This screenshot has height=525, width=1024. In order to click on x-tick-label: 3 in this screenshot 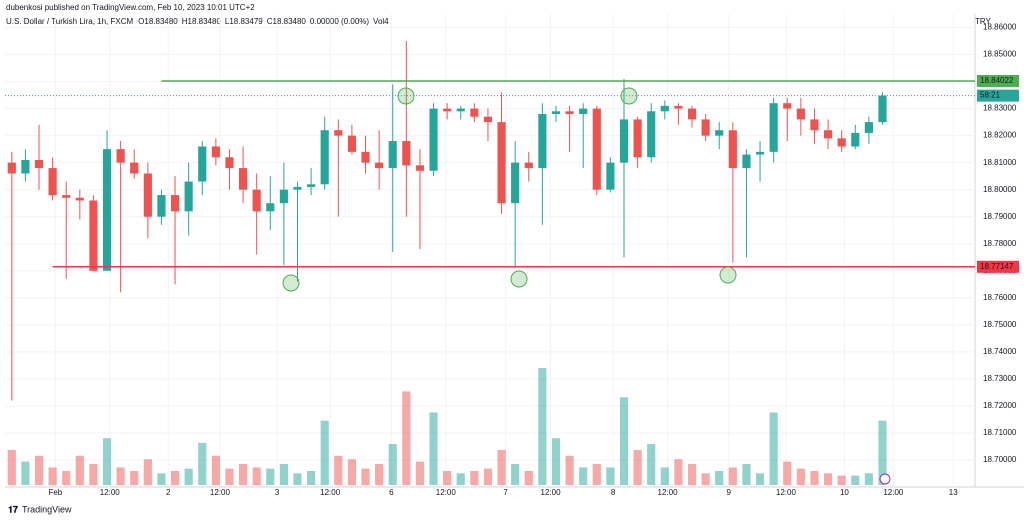, I will do `click(277, 492)`.